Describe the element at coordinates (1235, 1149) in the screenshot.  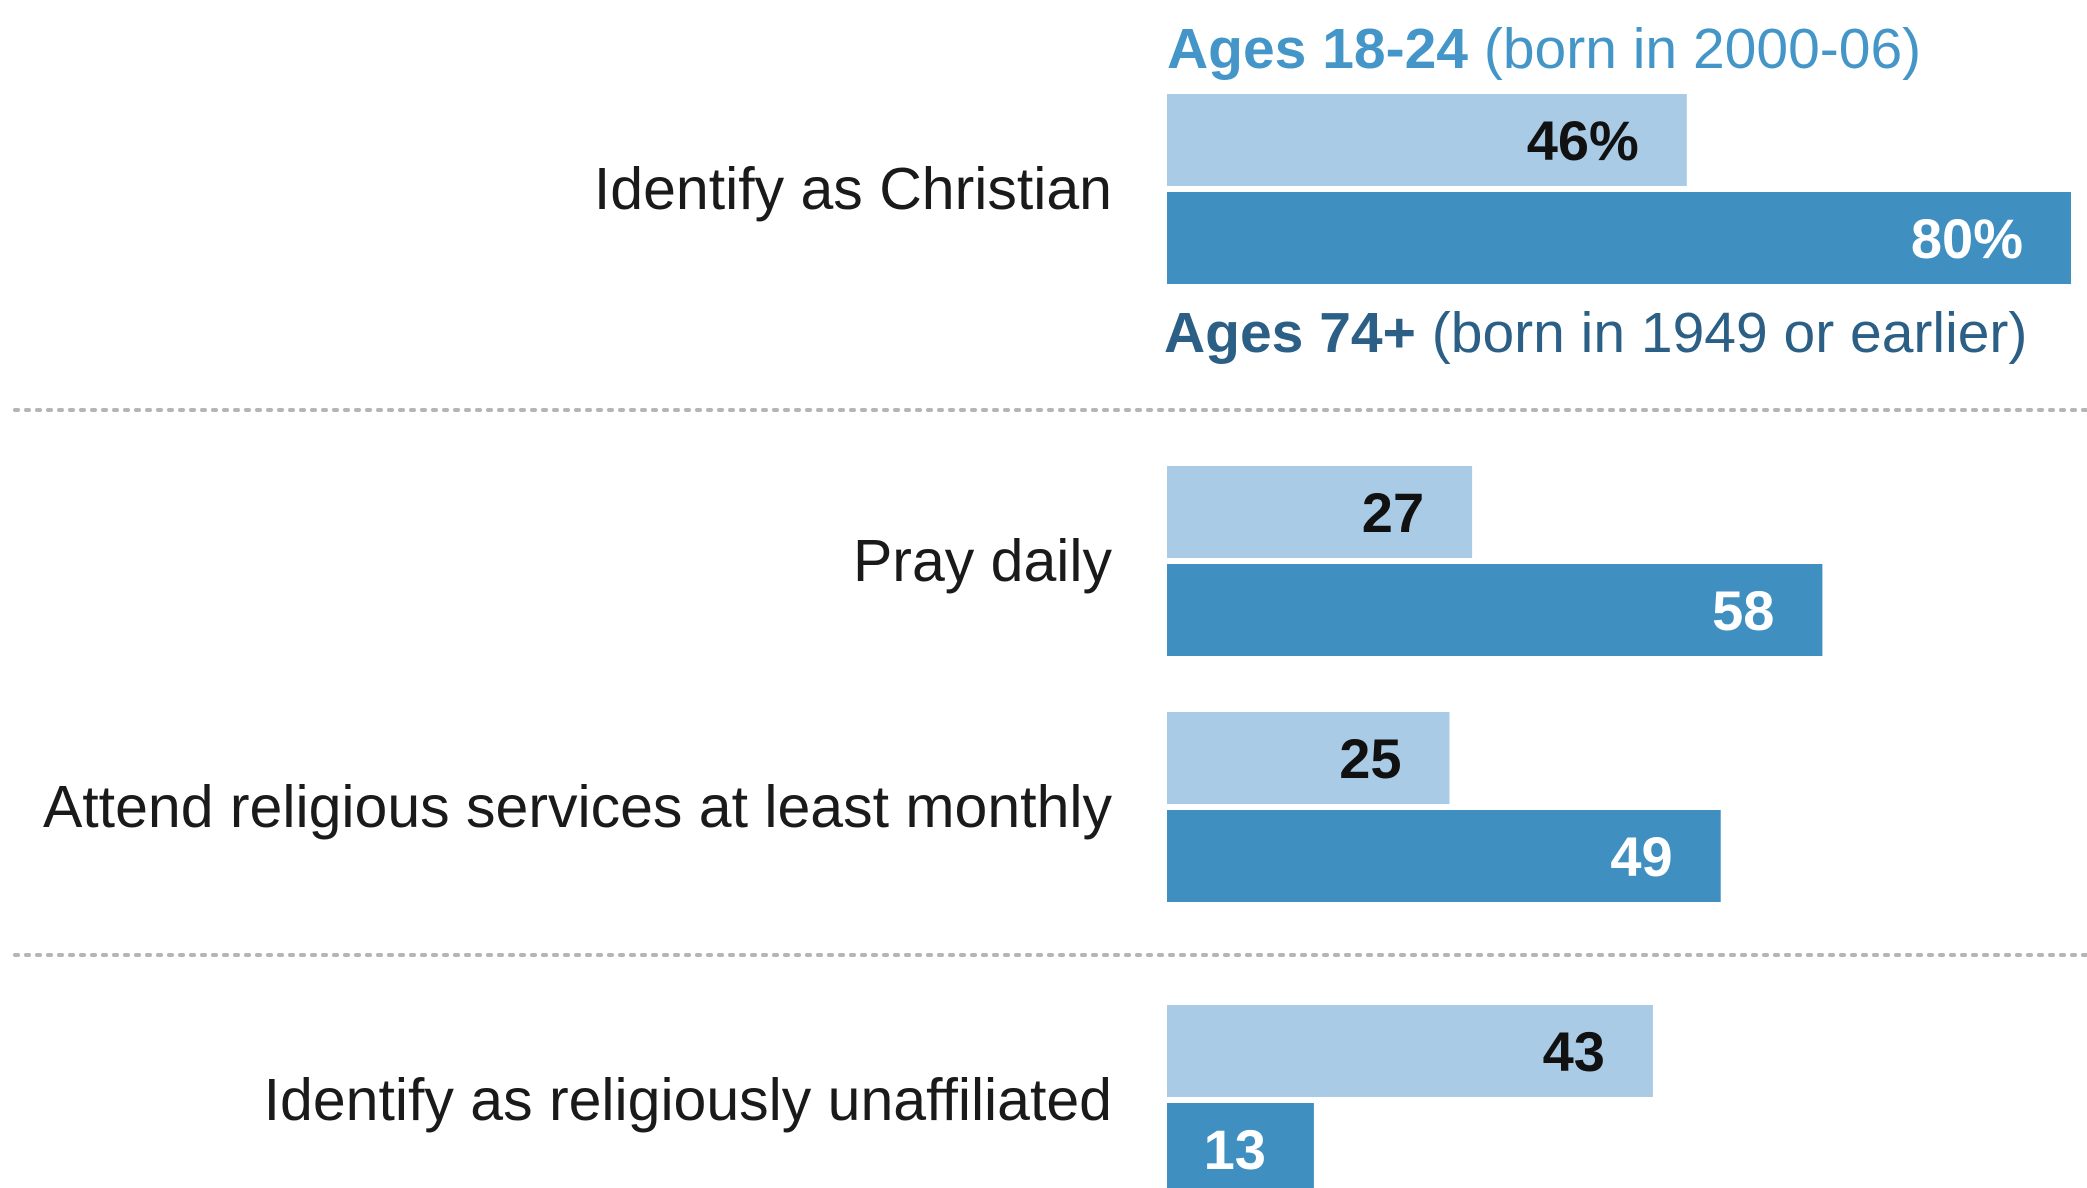
I see `data-label-unaffiliated-old: 13` at that location.